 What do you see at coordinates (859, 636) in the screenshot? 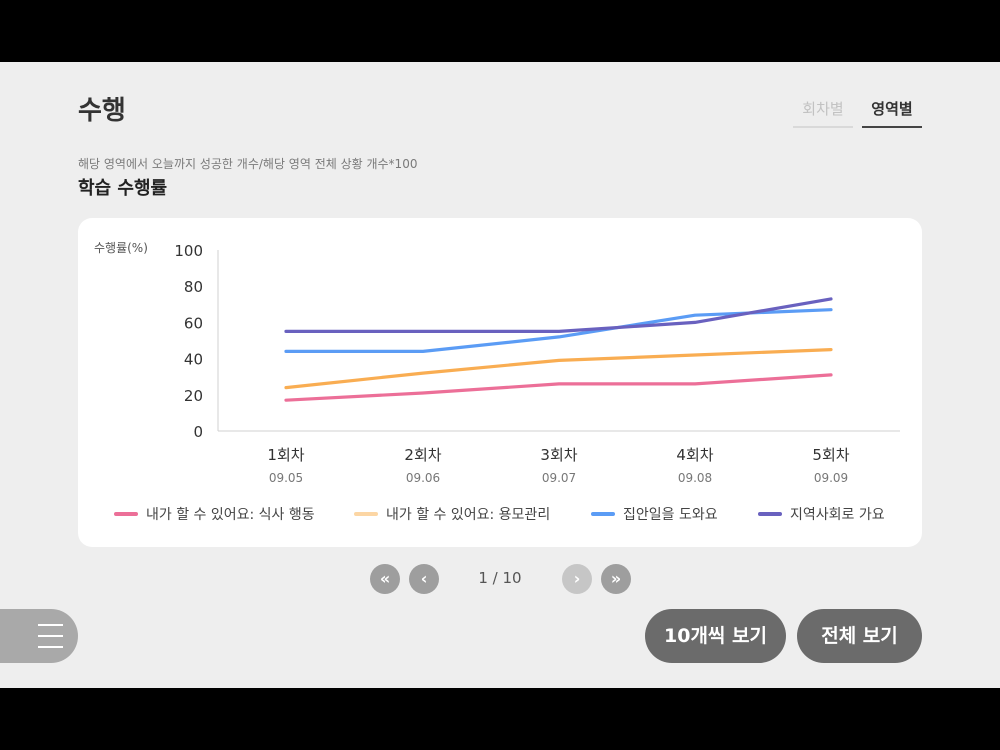
I see `view-all-button: 전체 보기` at bounding box center [859, 636].